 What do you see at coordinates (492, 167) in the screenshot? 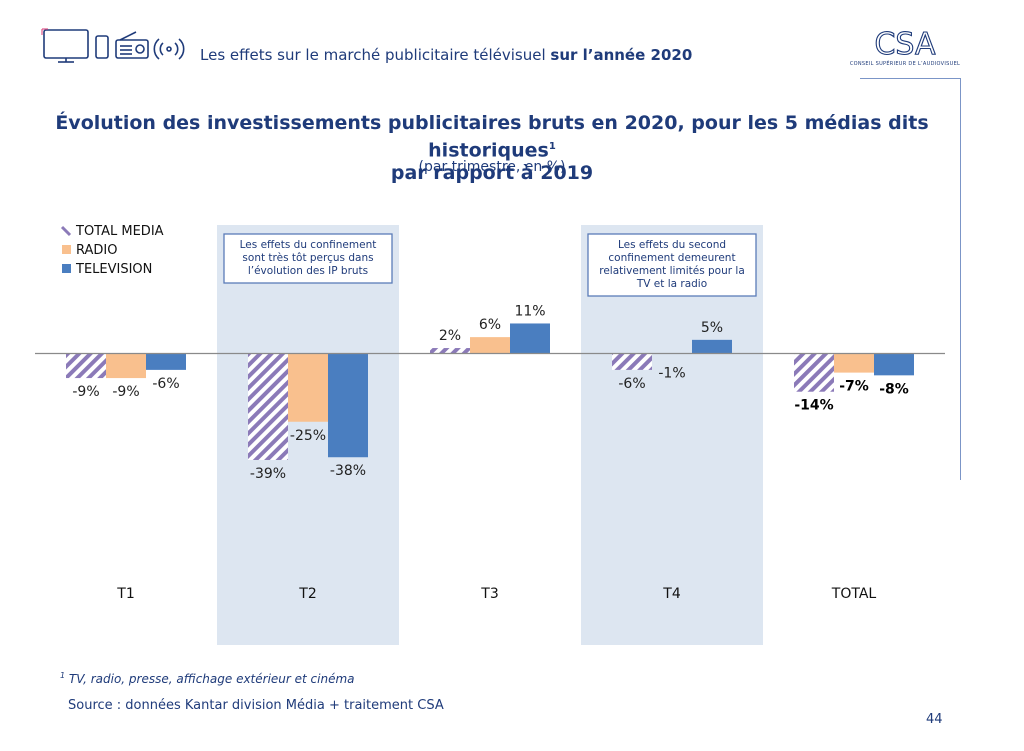
I see `chart-subtitle: (par trimestre, en %)` at bounding box center [492, 167].